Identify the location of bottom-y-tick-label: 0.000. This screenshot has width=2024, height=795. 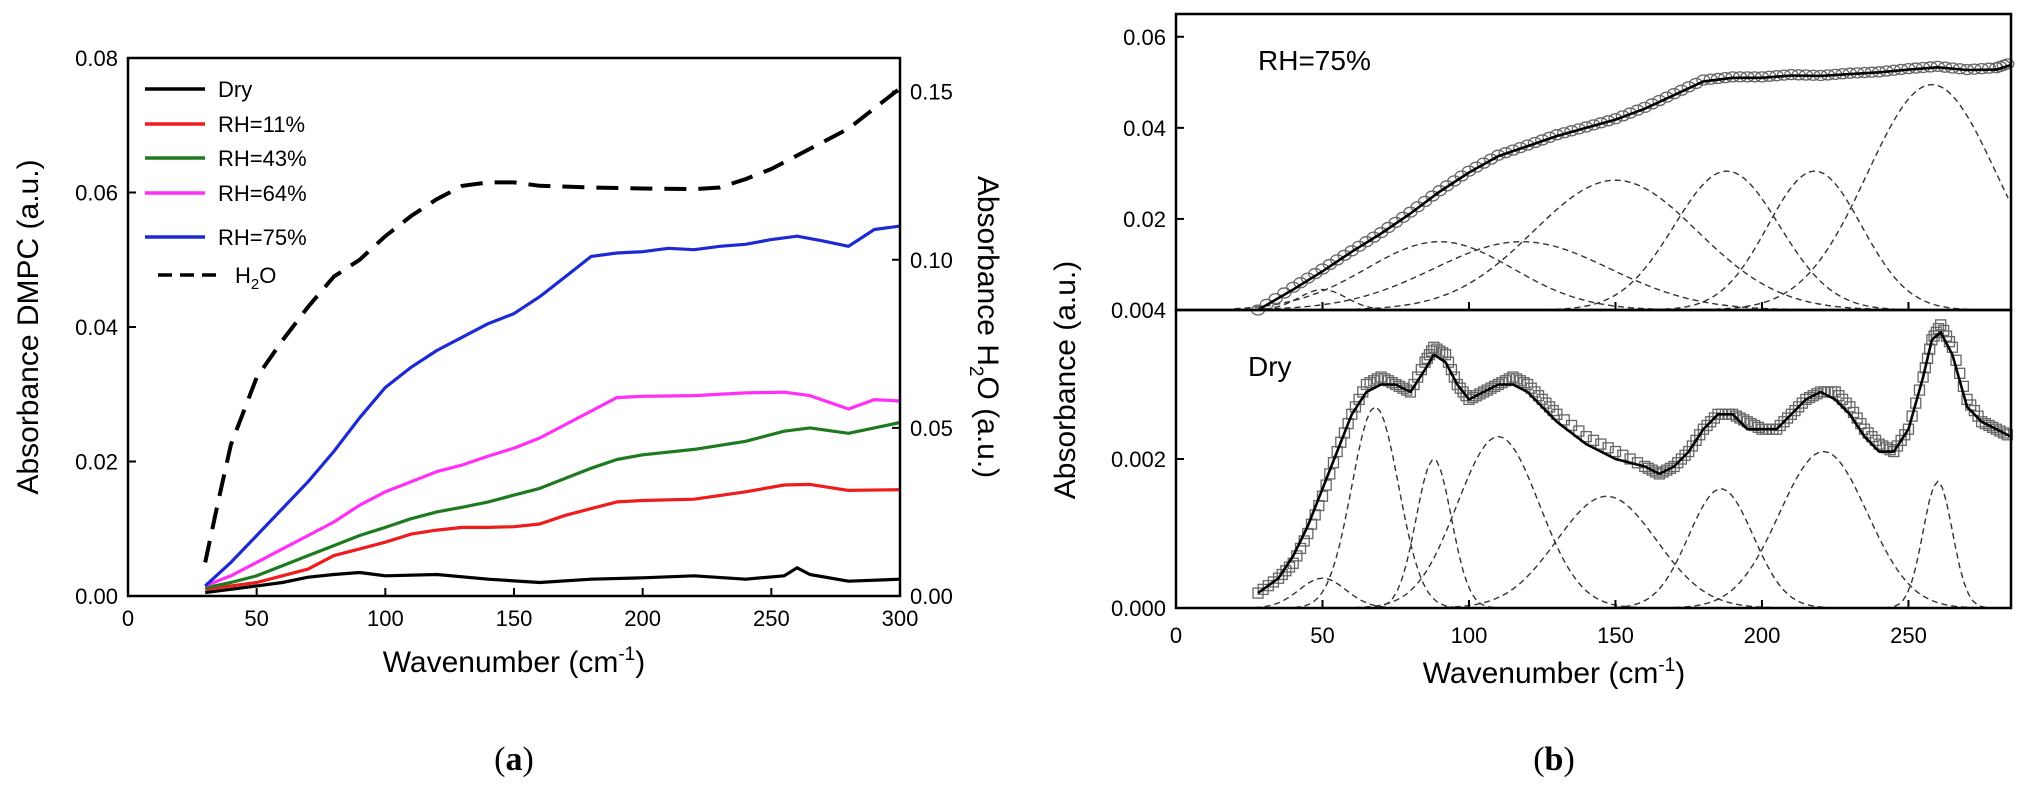
(1138, 608).